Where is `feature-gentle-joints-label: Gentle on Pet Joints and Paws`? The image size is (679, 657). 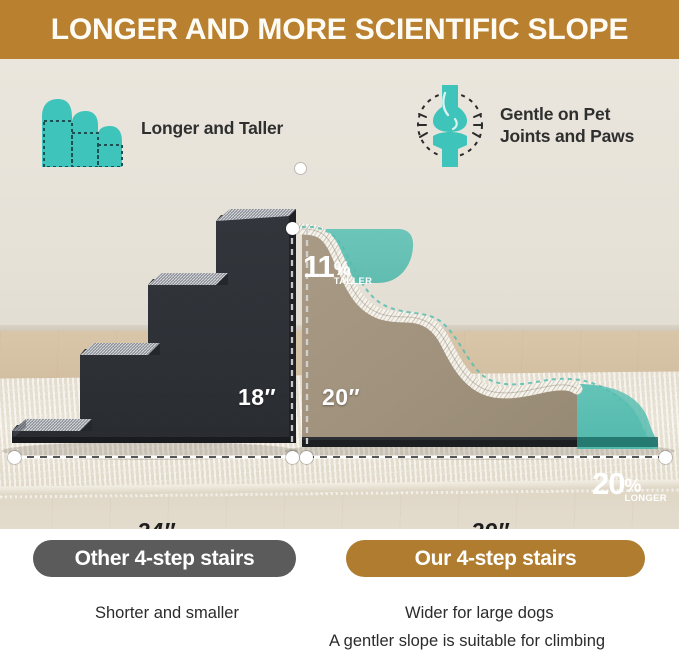 feature-gentle-joints-label: Gentle on Pet Joints and Paws is located at coordinates (567, 125).